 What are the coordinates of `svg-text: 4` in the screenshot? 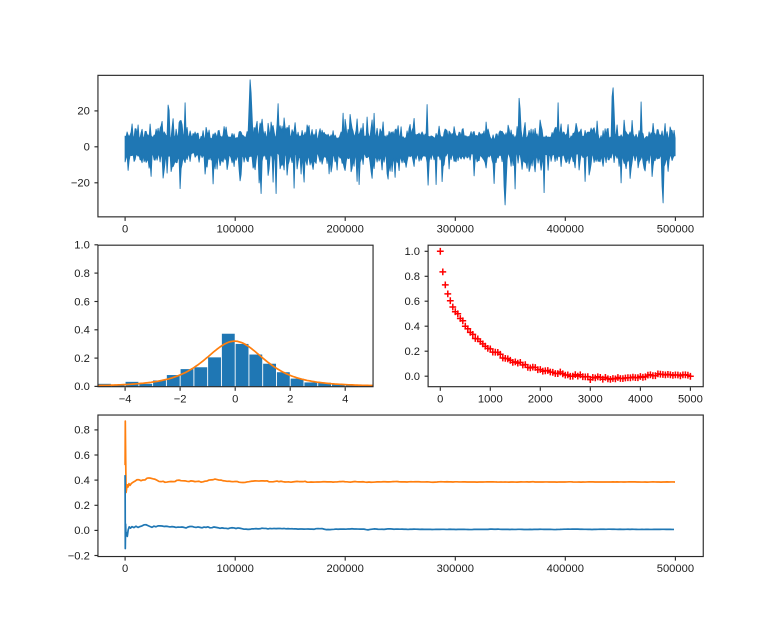 It's located at (345, 399).